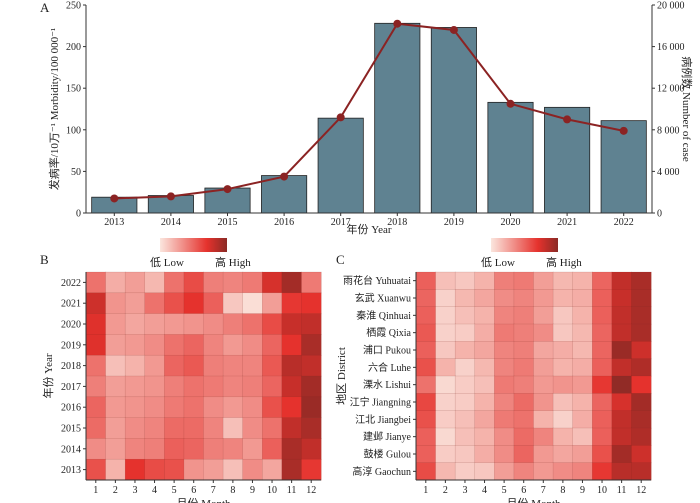  I want to click on heatmap-x-tick-label: 3, so click(134, 490).